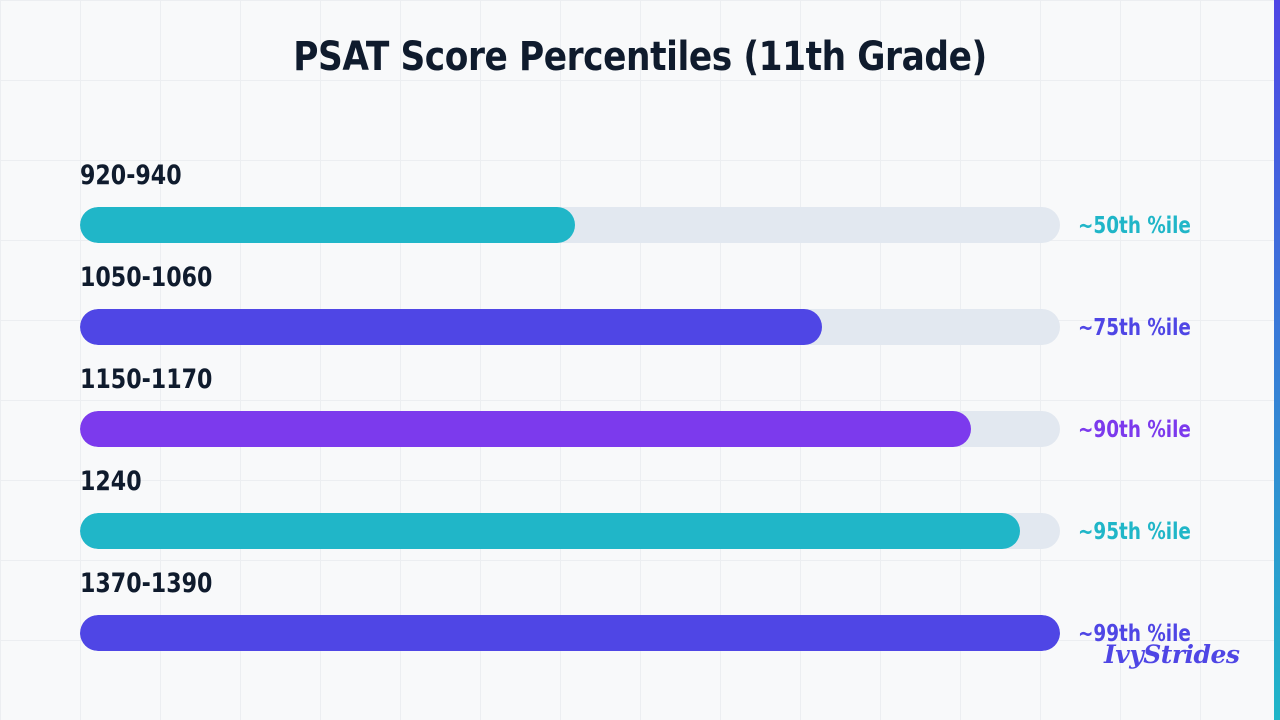  What do you see at coordinates (1277, 360) in the screenshot?
I see `accent-bar` at bounding box center [1277, 360].